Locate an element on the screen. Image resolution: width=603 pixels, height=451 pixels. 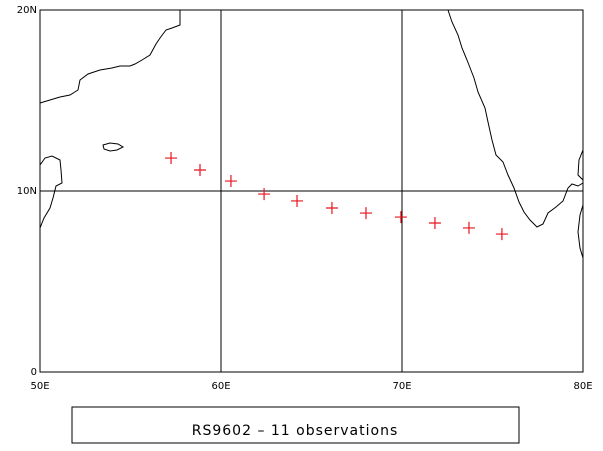
y-tick-label: 0 is located at coordinates (34, 372).